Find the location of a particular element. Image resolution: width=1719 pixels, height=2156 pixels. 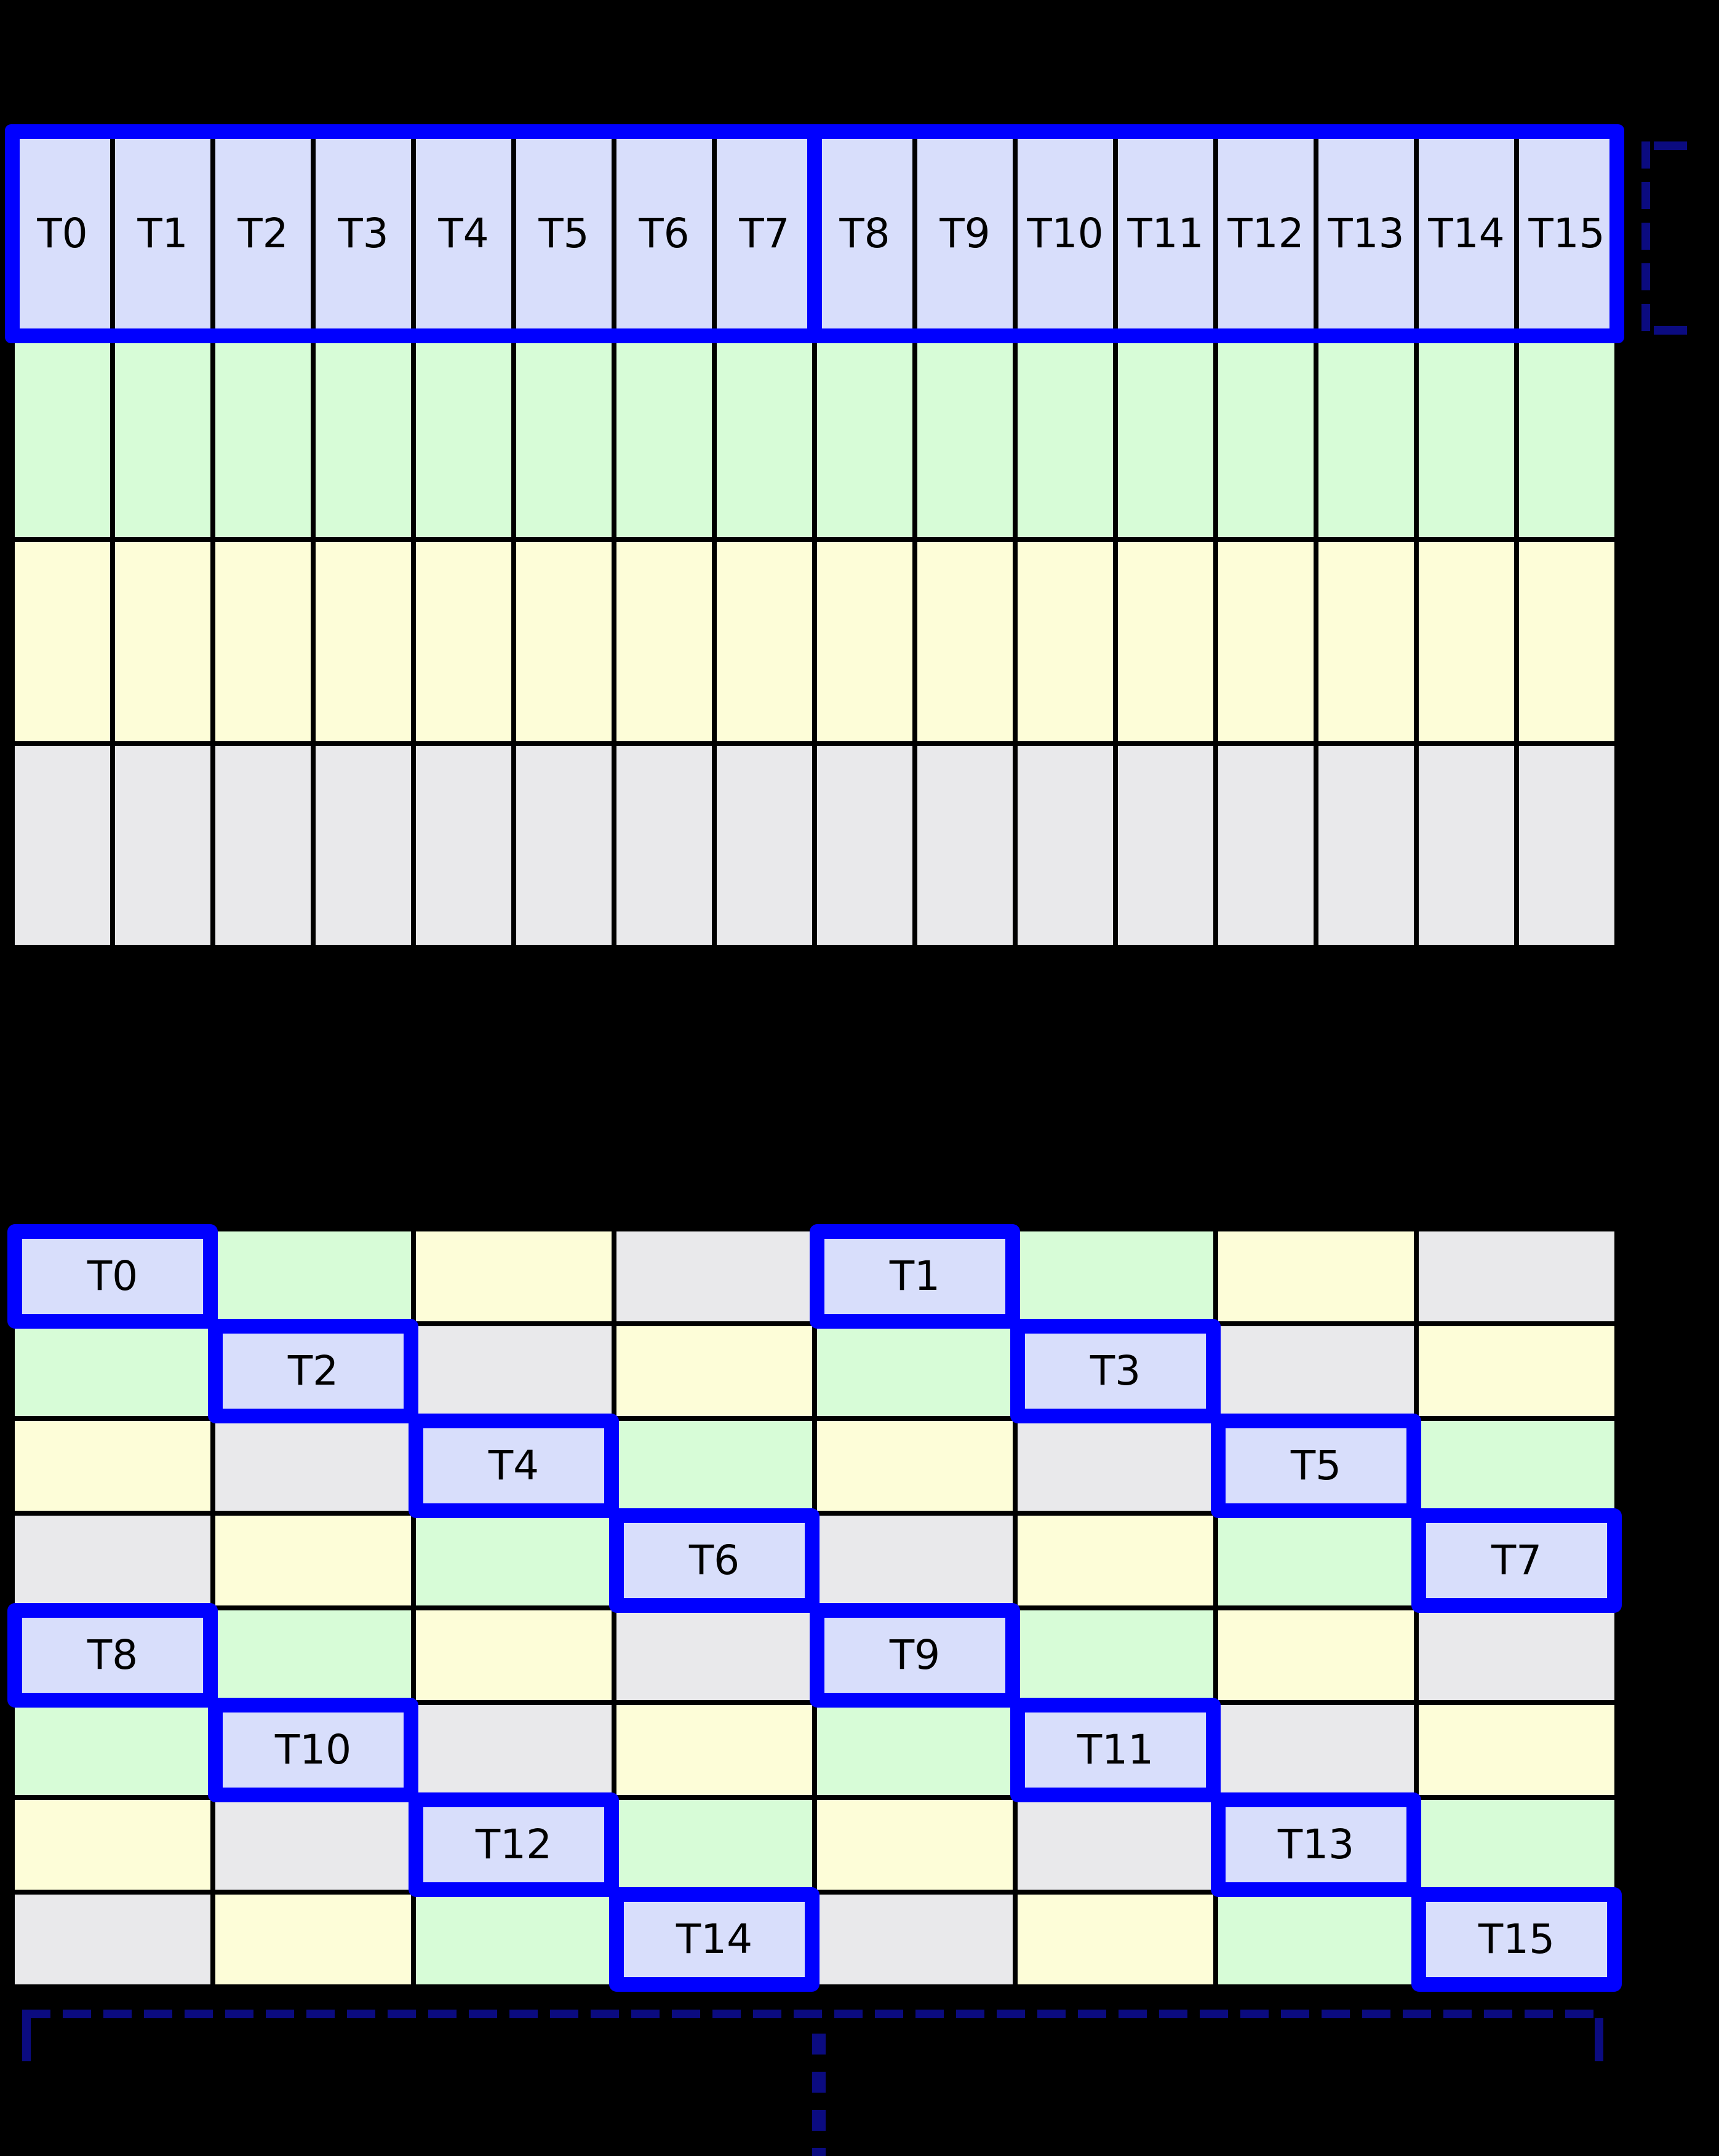

thread-cell-t12: T12 is located at coordinates (1266, 233).